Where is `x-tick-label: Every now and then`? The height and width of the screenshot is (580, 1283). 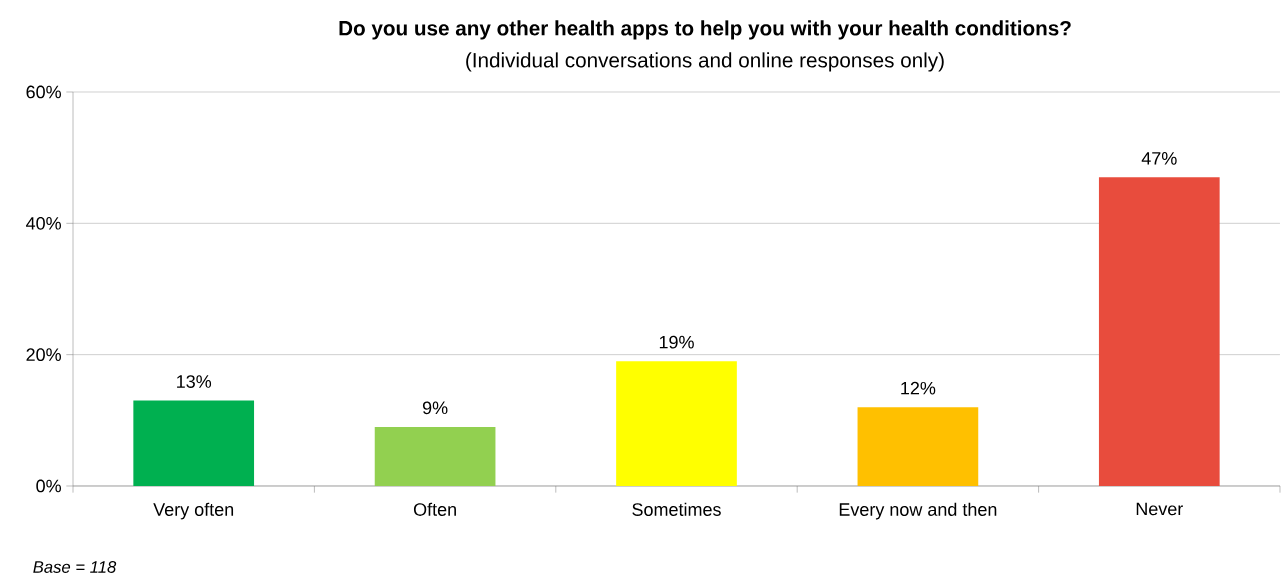 x-tick-label: Every now and then is located at coordinates (918, 511).